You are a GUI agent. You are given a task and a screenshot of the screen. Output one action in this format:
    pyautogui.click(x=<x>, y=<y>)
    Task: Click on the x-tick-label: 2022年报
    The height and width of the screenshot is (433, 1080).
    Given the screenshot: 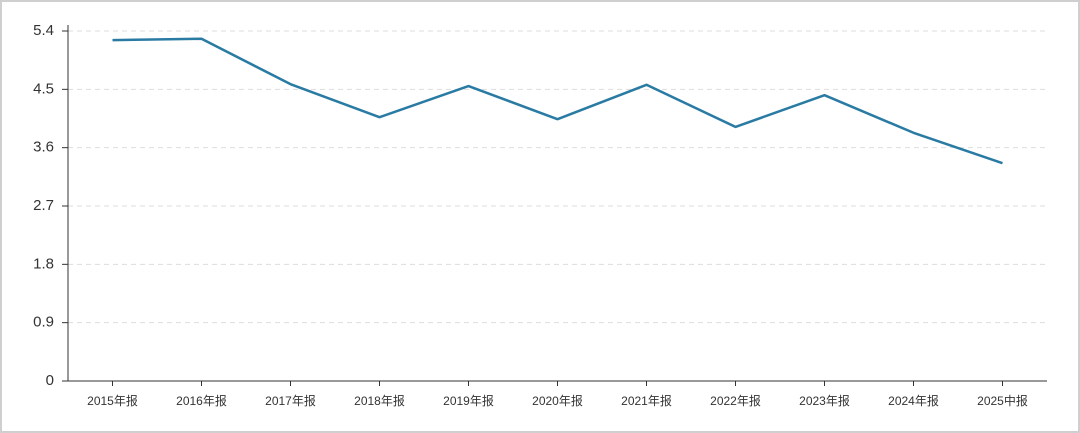 What is the action you would take?
    pyautogui.click(x=735, y=400)
    